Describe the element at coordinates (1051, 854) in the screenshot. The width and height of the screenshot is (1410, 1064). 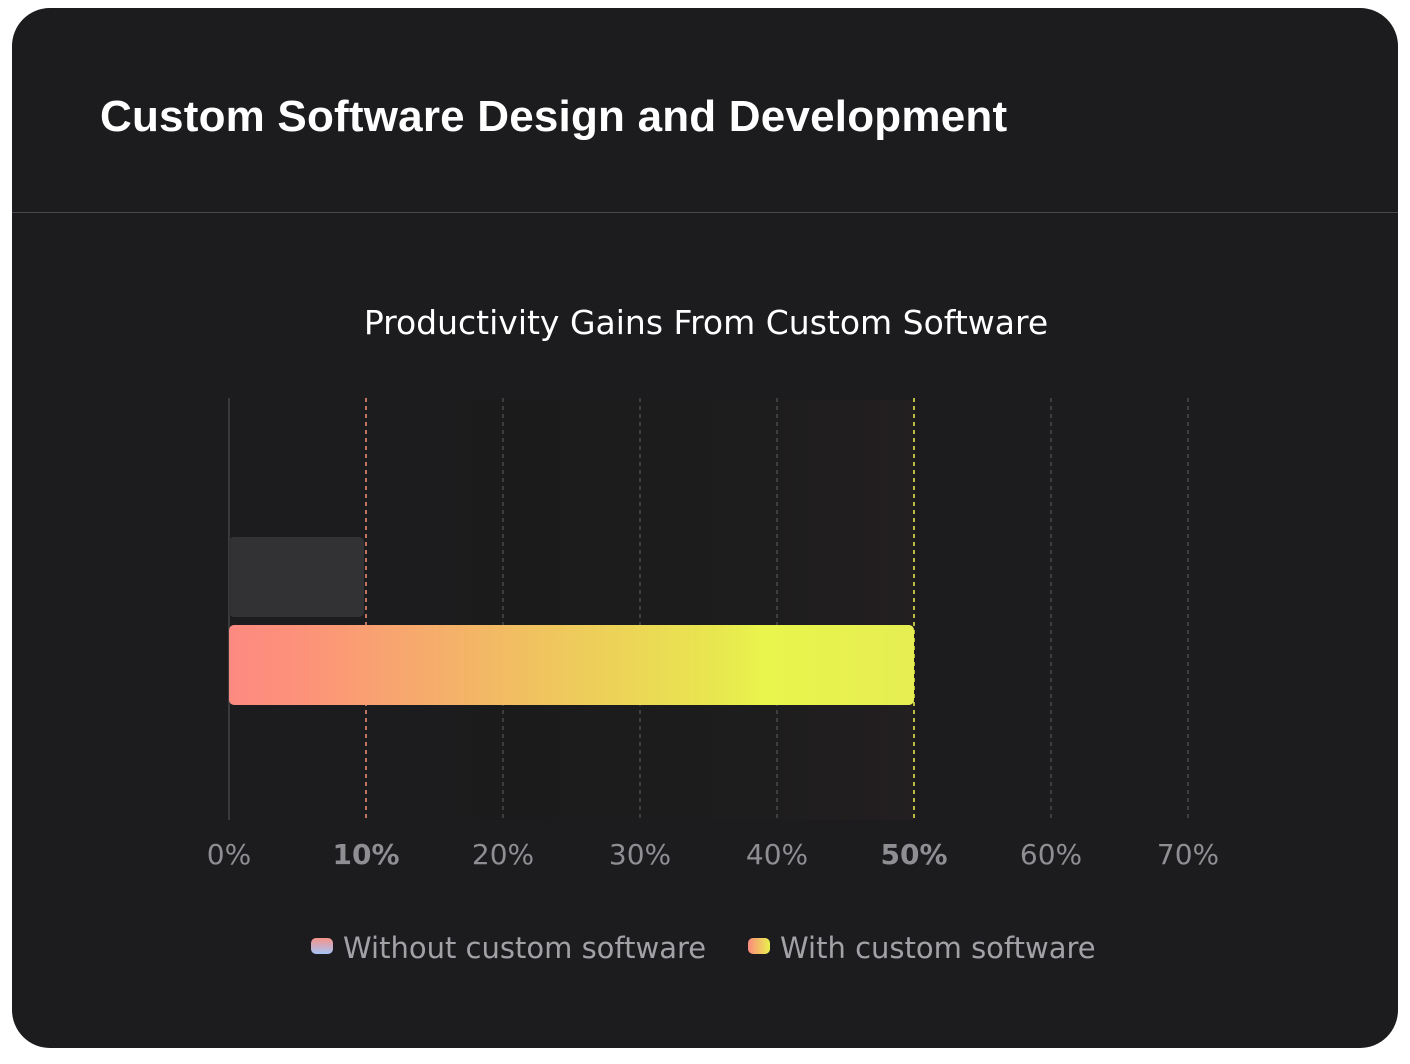
I see `tick-label-60: 60%` at that location.